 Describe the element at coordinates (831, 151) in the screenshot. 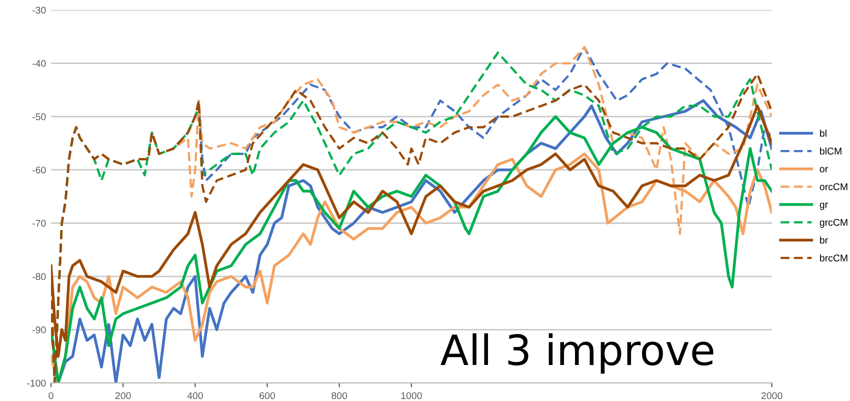

I see `legend-label: blCM` at that location.